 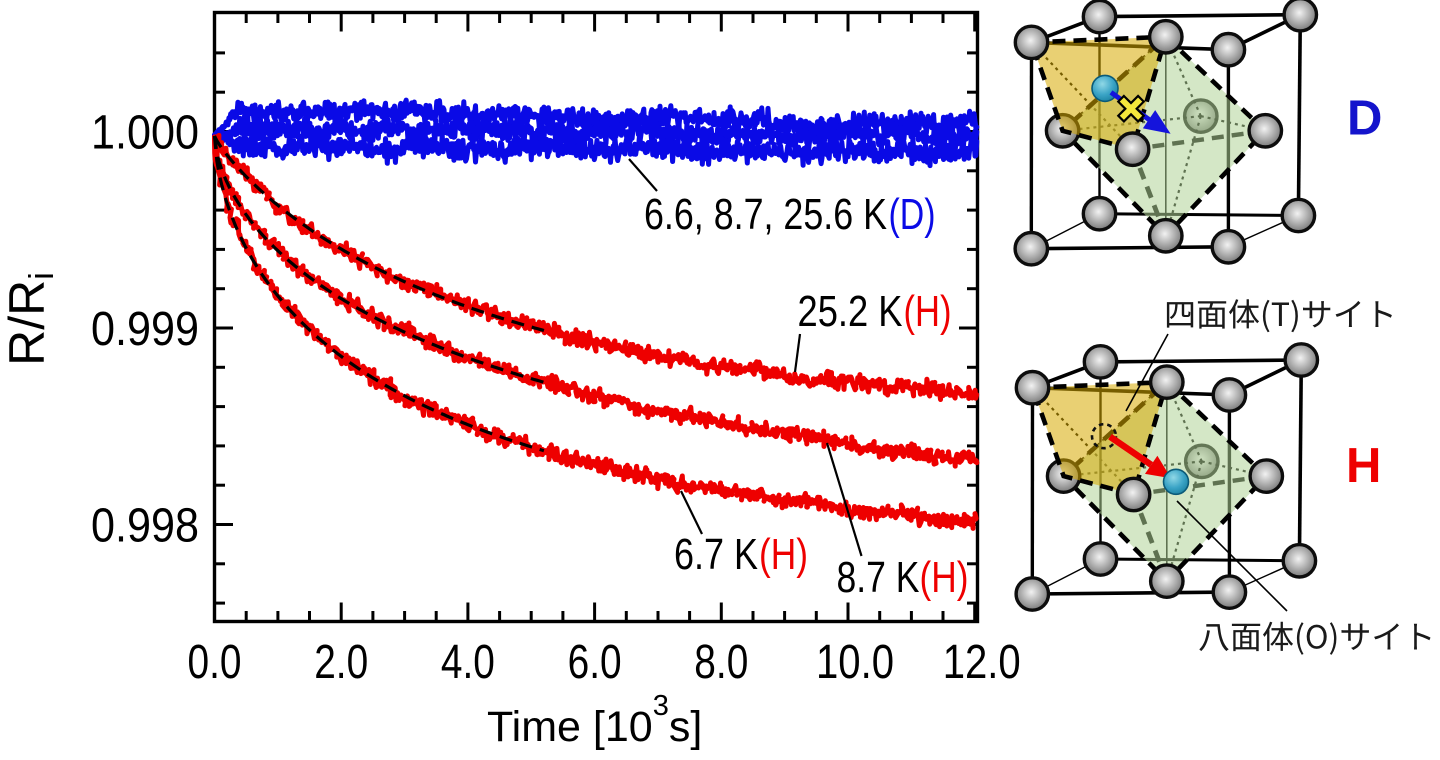 I want to click on svg-text: 25.2 K, so click(x=850, y=311).